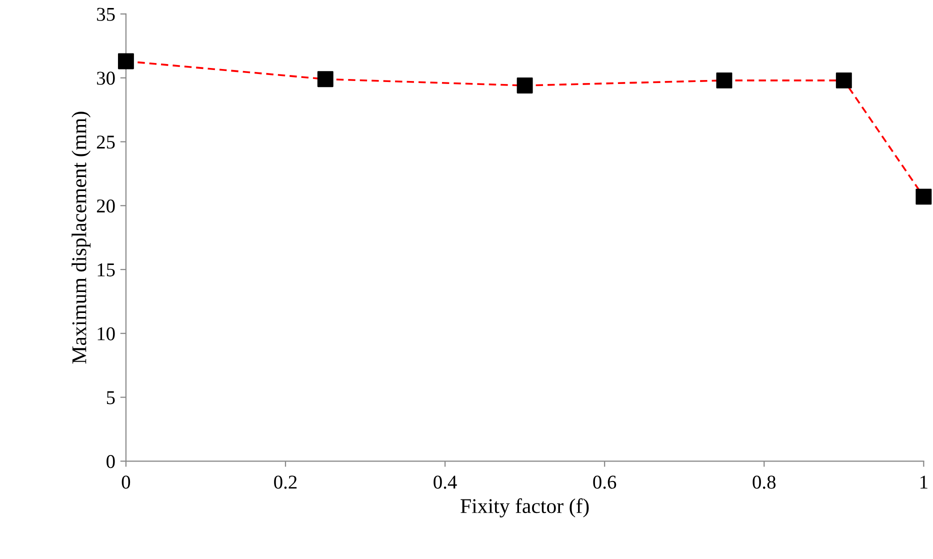  I want to click on y-tick-label: 35, so click(106, 14).